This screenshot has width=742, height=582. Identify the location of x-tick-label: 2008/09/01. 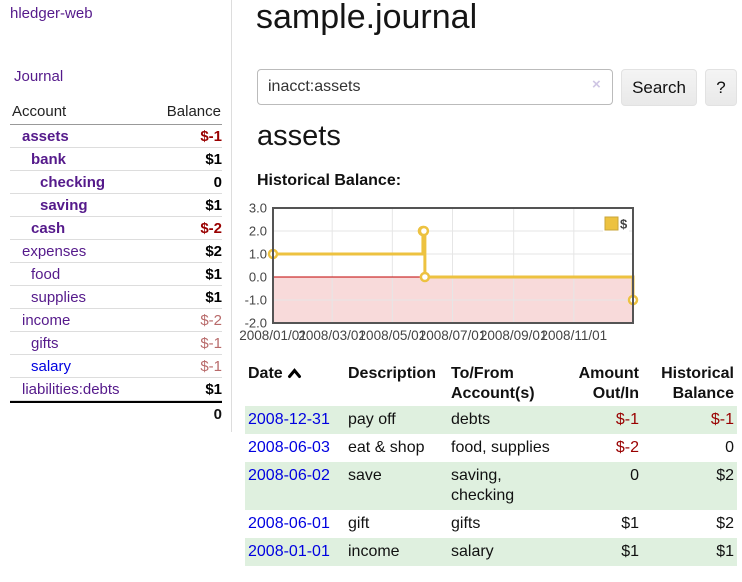
(514, 335).